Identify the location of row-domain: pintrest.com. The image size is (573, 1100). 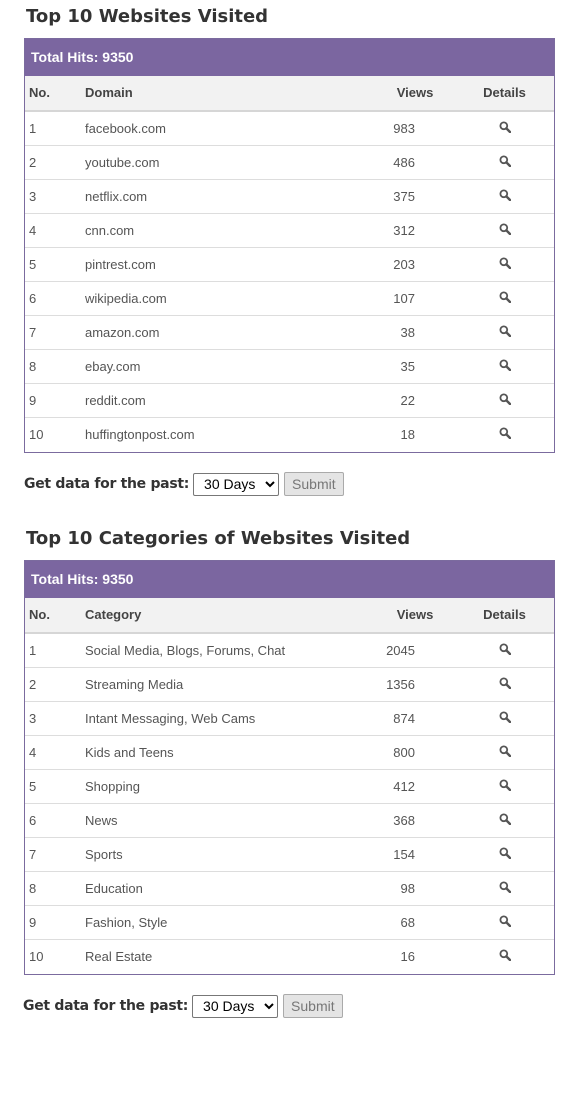
(120, 264).